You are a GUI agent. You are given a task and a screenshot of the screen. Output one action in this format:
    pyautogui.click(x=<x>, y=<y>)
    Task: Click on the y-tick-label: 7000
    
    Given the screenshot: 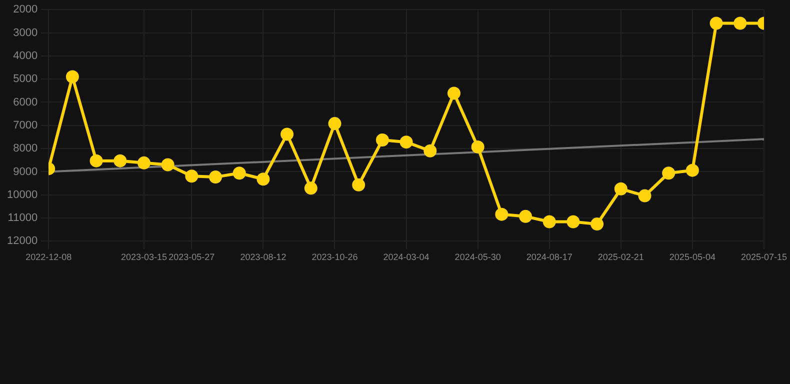 What is the action you would take?
    pyautogui.click(x=25, y=125)
    